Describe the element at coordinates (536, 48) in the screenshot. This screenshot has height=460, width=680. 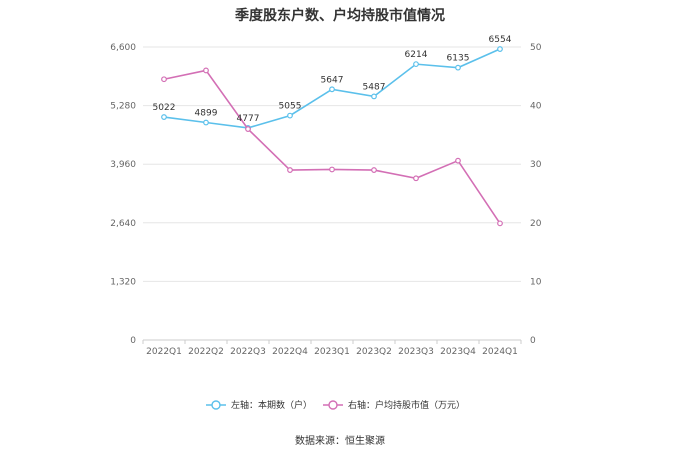
I see `right-axis-tick: 50` at that location.